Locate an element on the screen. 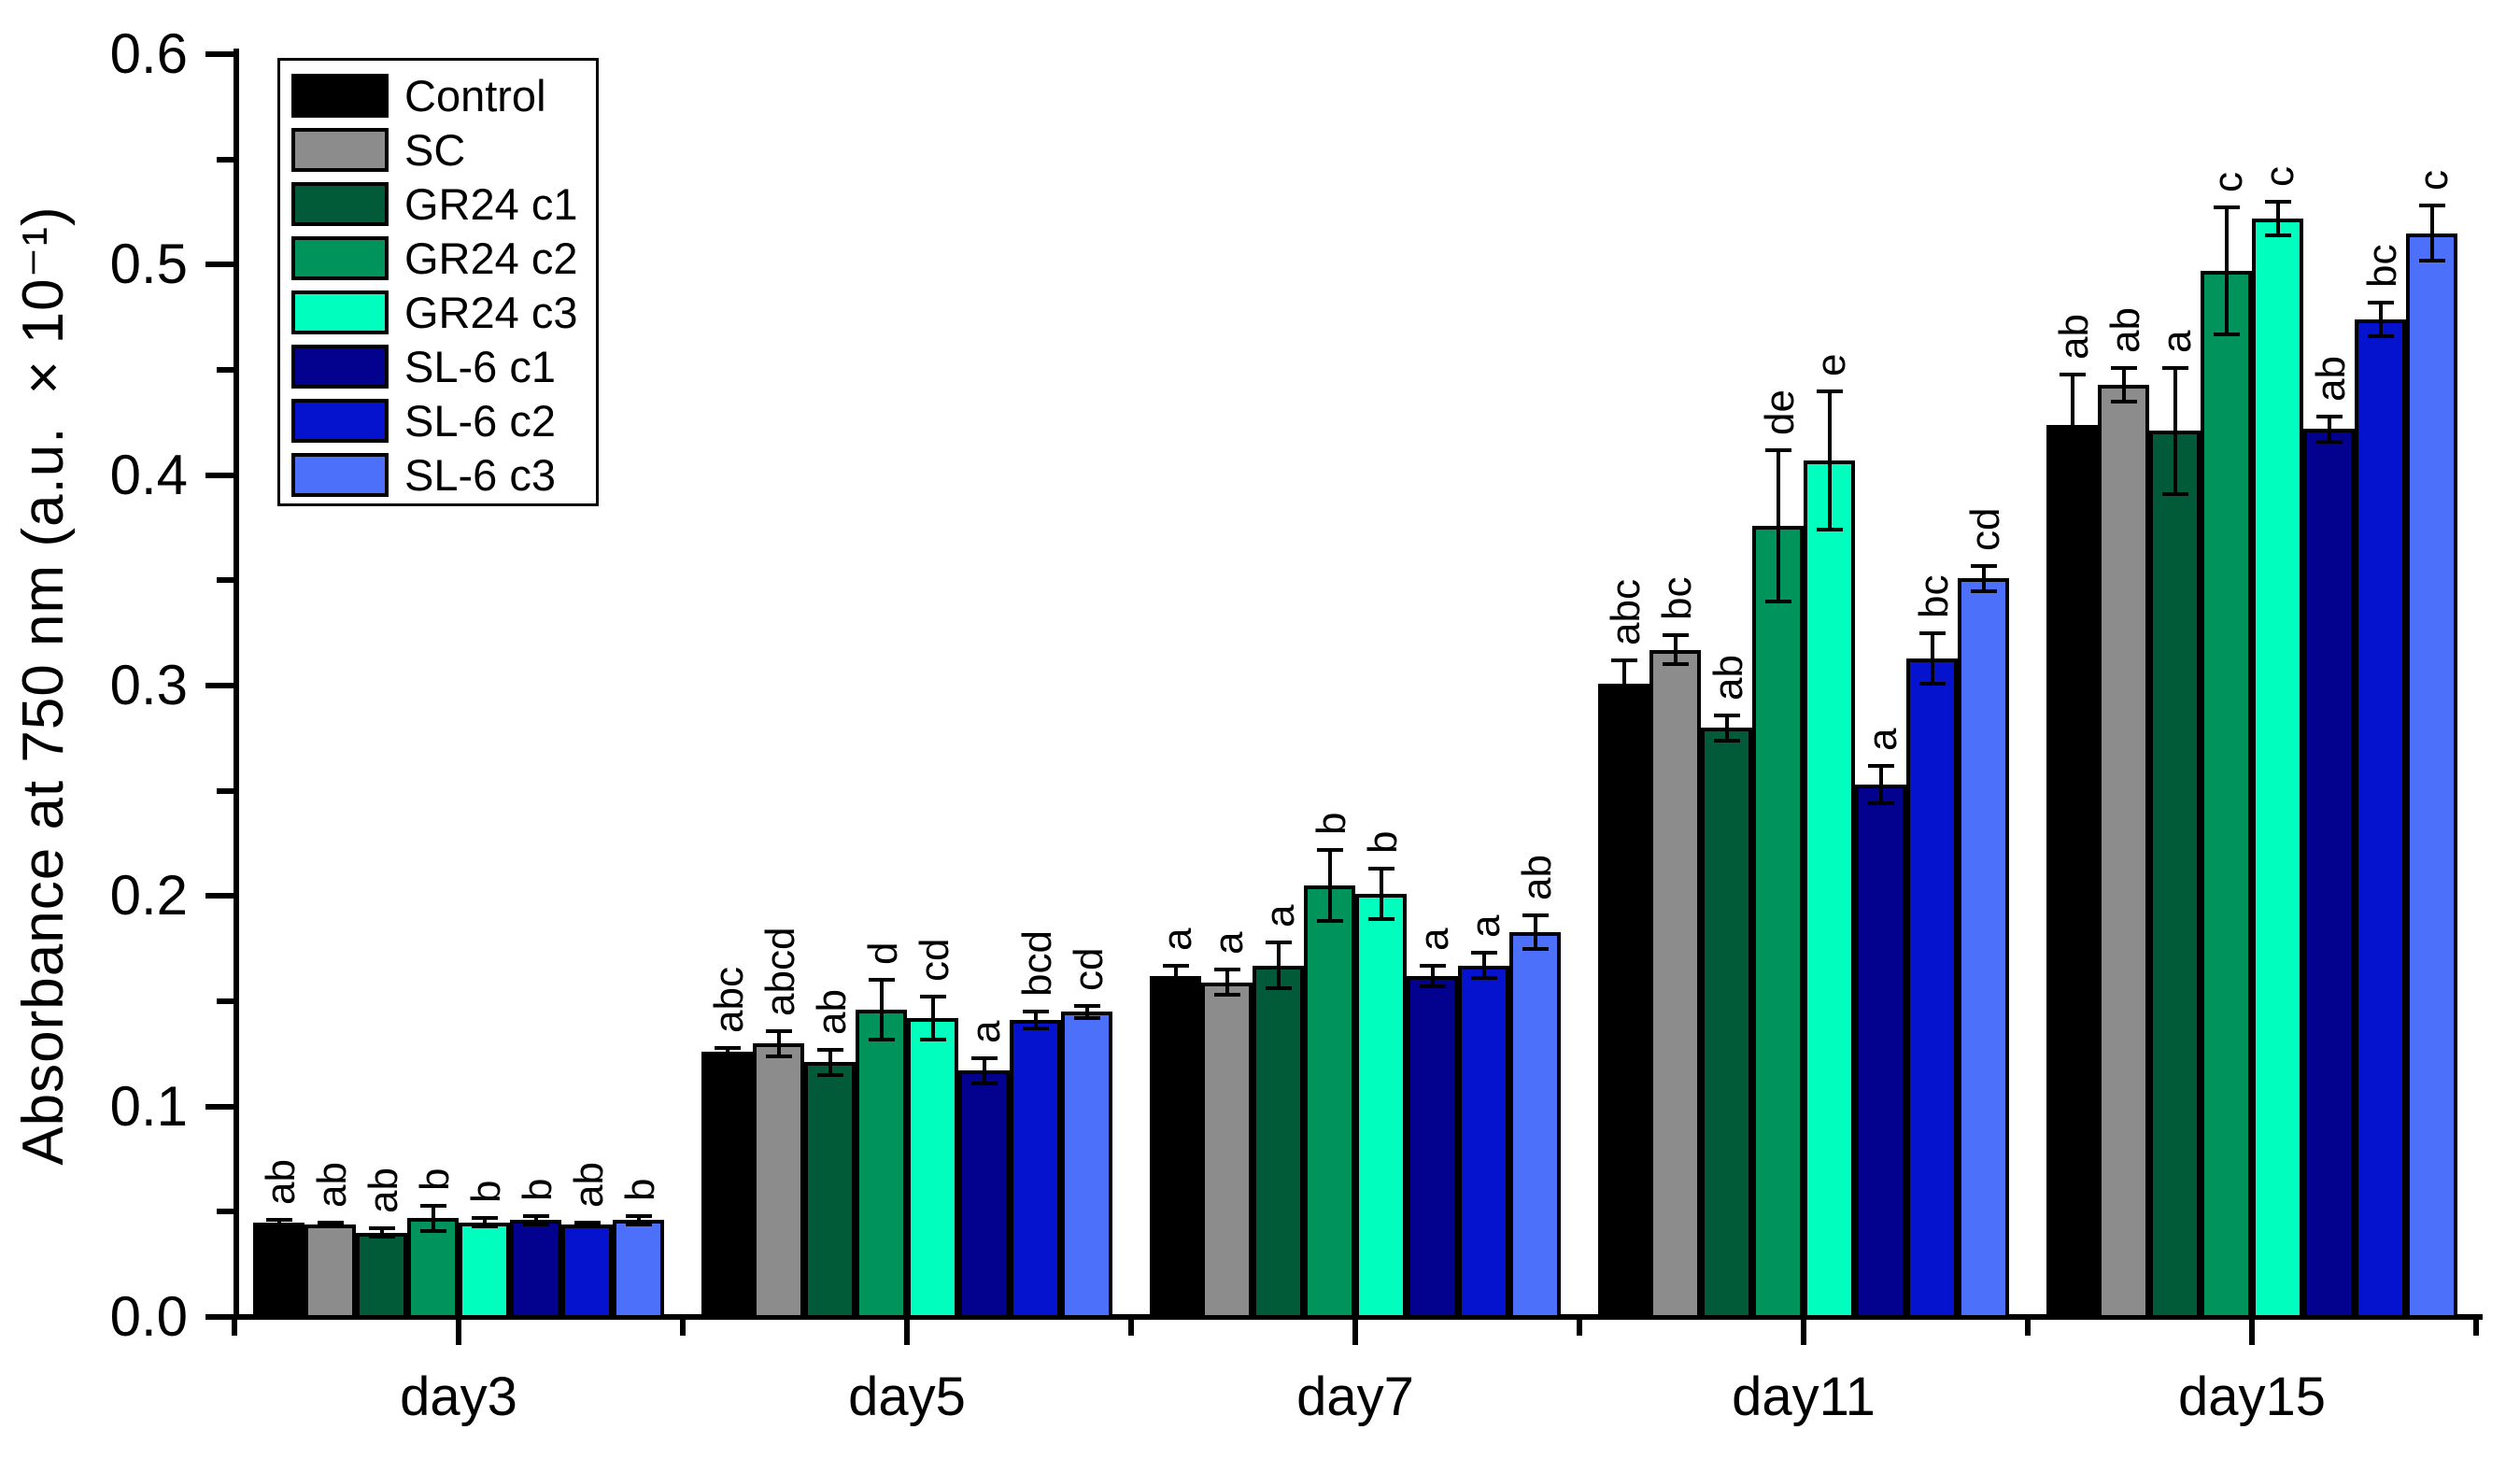  bar-gr24-c1-day11 is located at coordinates (1726, 1024).